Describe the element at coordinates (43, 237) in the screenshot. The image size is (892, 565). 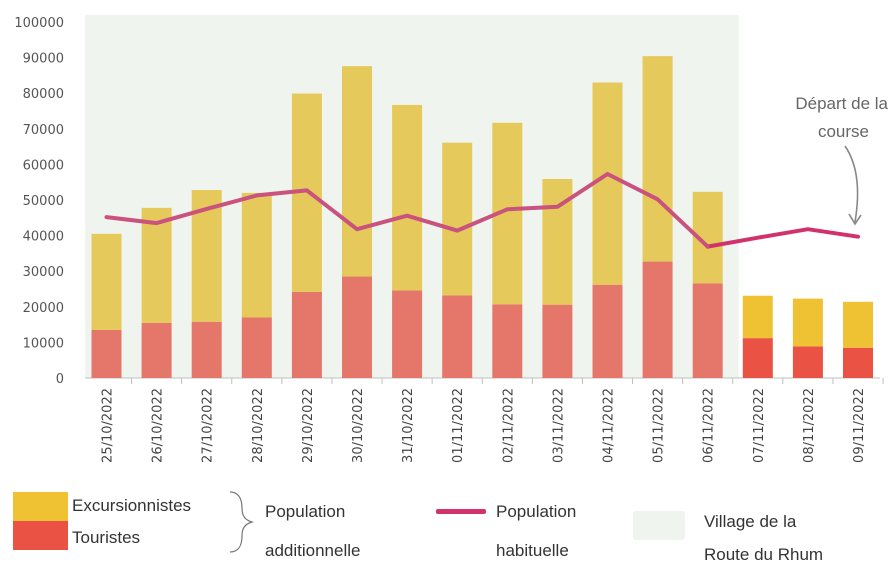
I see `y-tick-label: 40000` at that location.